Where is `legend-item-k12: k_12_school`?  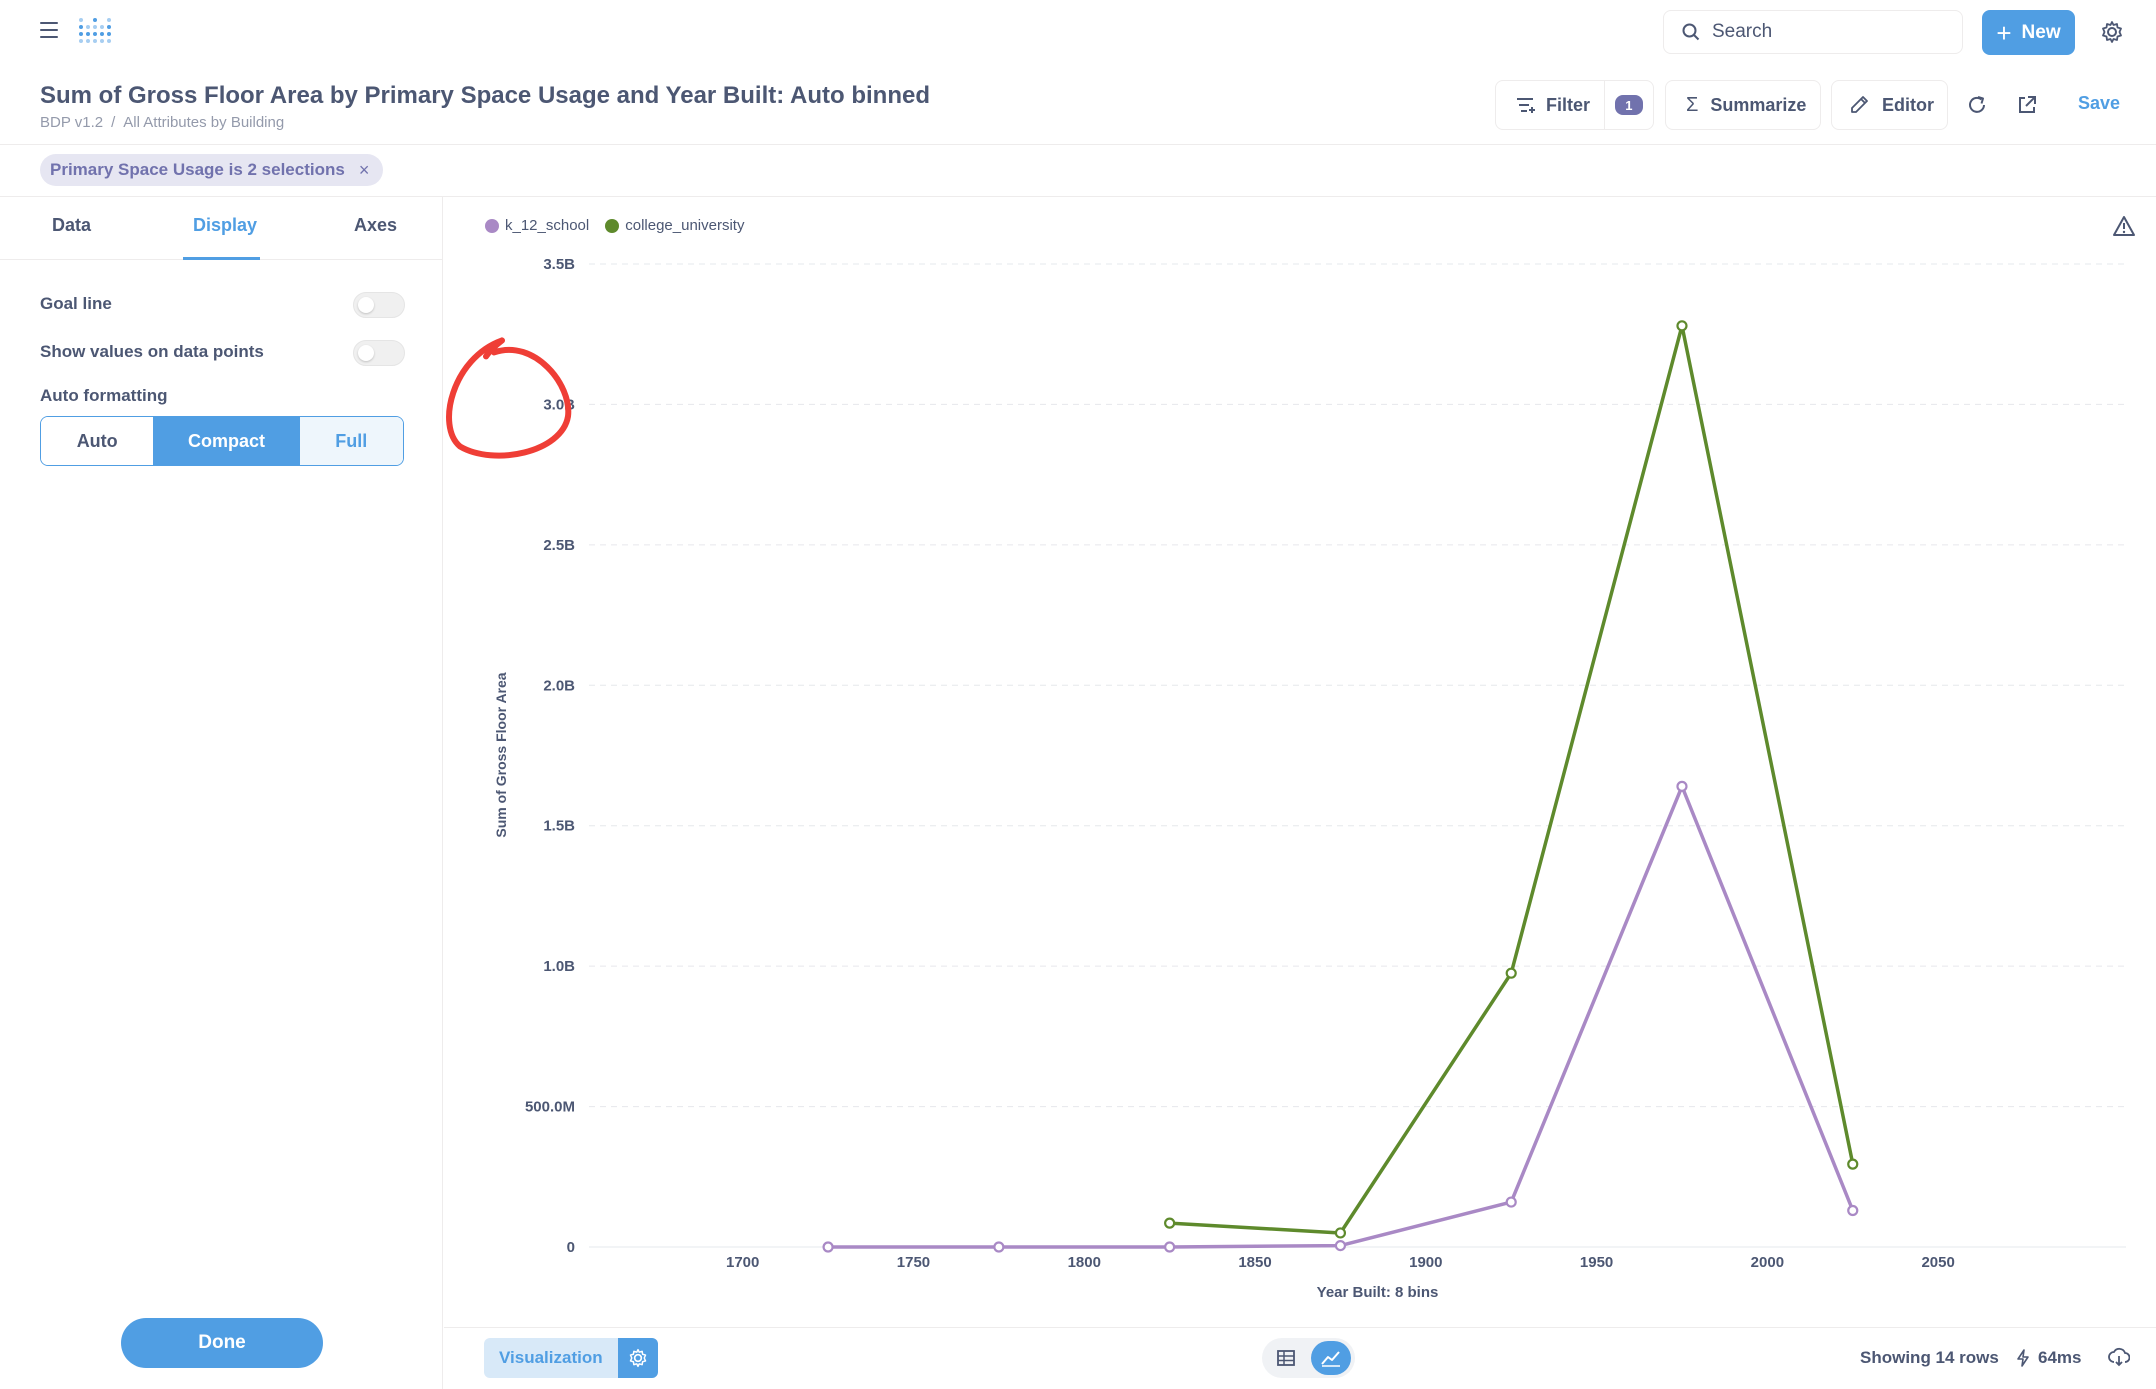 legend-item-k12: k_12_school is located at coordinates (537, 225).